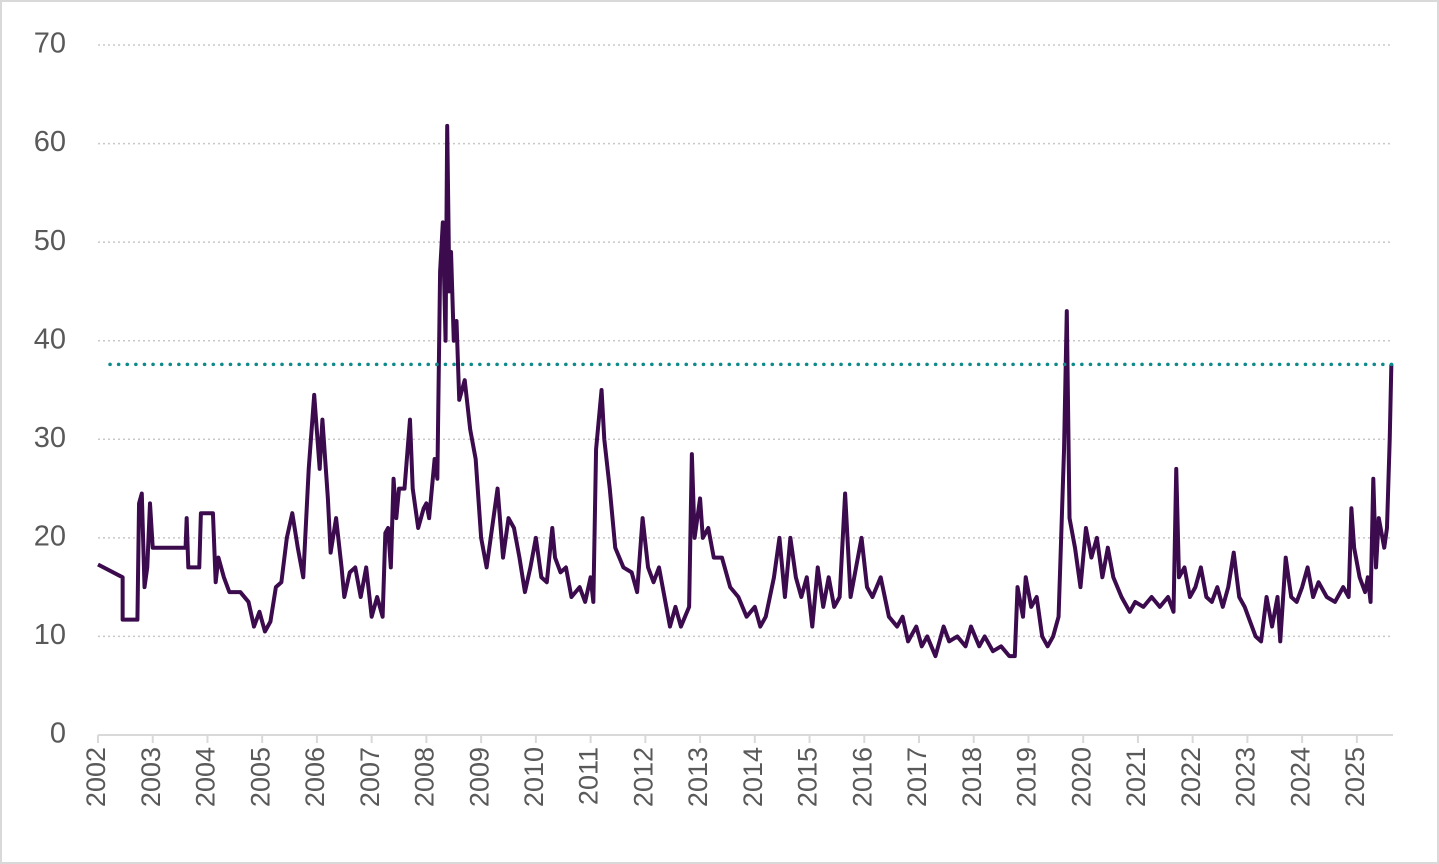  Describe the element at coordinates (50, 438) in the screenshot. I see `y-tick-label: 30` at that location.